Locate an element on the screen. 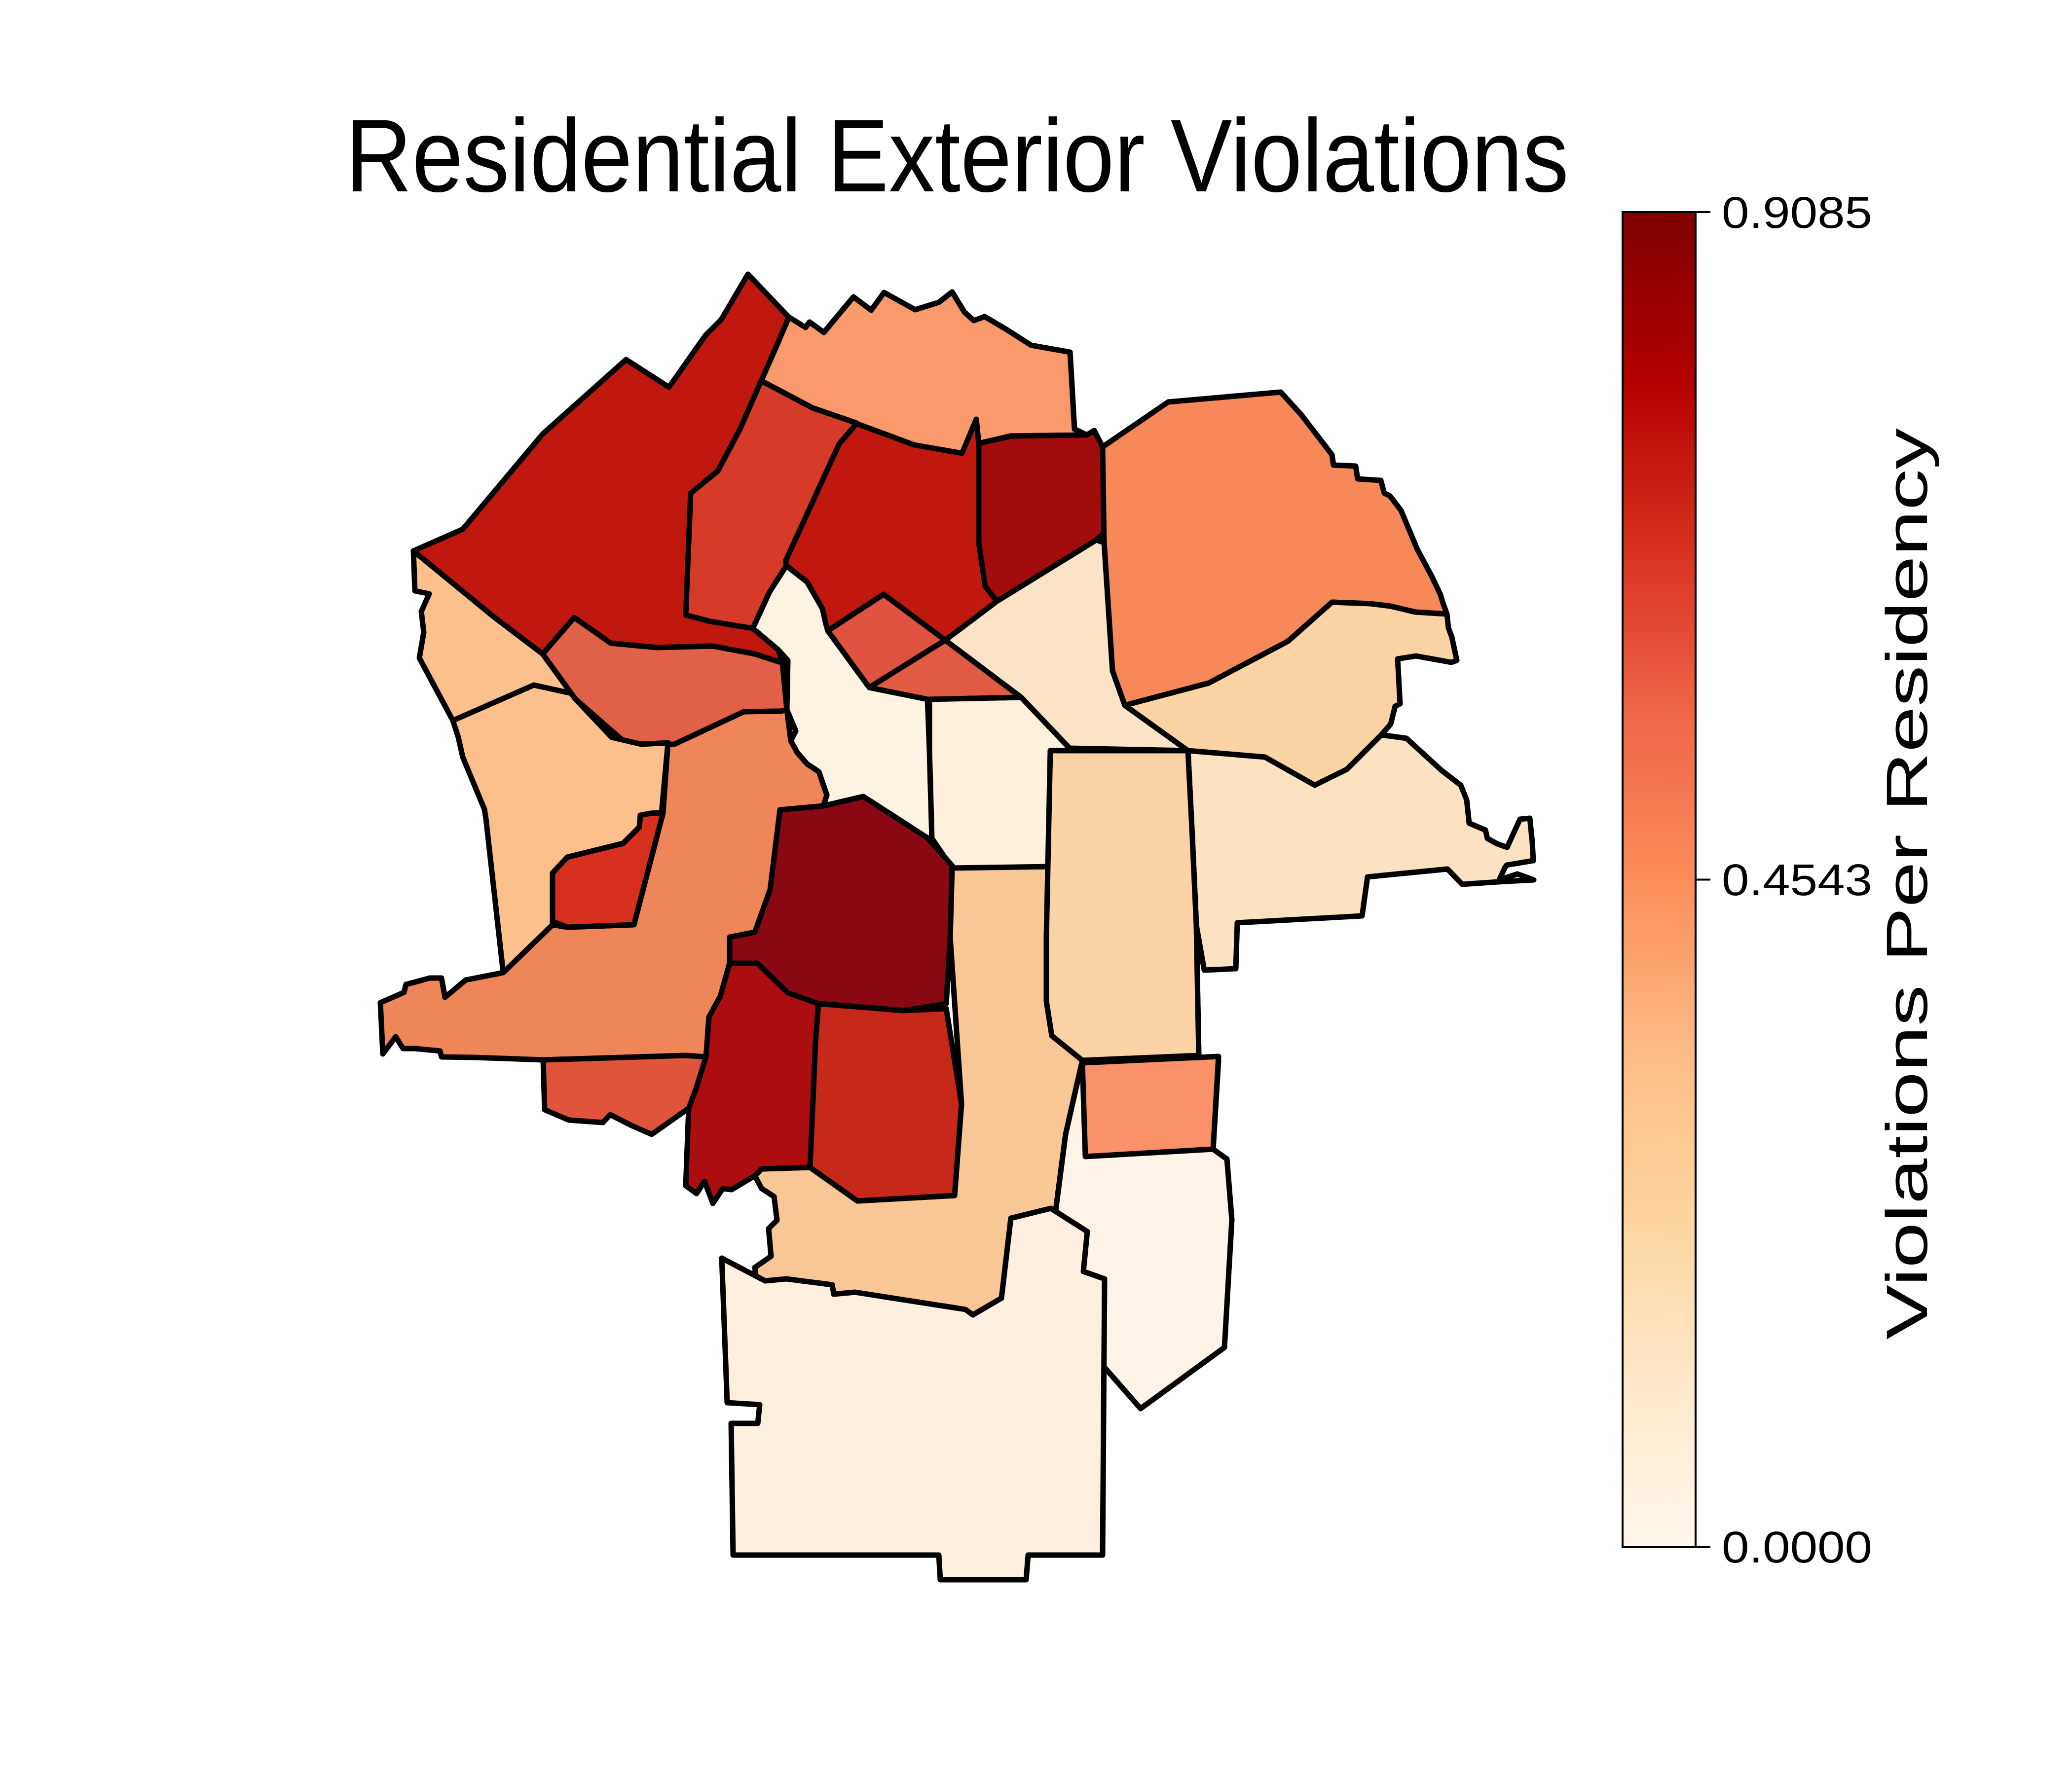 The height and width of the screenshot is (1778, 2072). svg-text: 0.0000 is located at coordinates (1797, 1547).